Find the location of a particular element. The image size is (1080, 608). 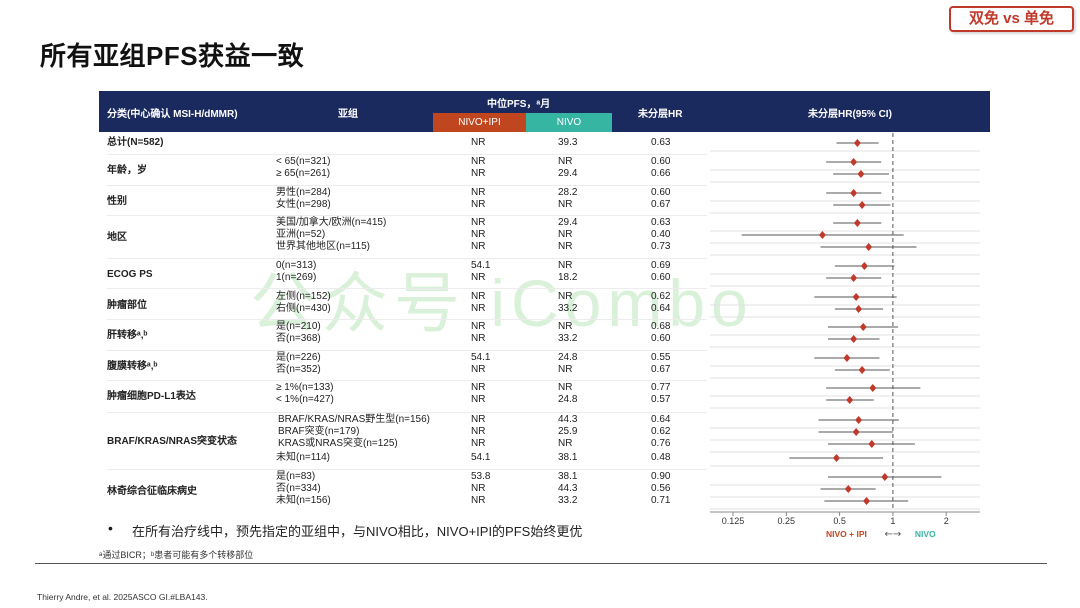

subgroup-label: 否(n=368) is located at coordinates (298, 338).